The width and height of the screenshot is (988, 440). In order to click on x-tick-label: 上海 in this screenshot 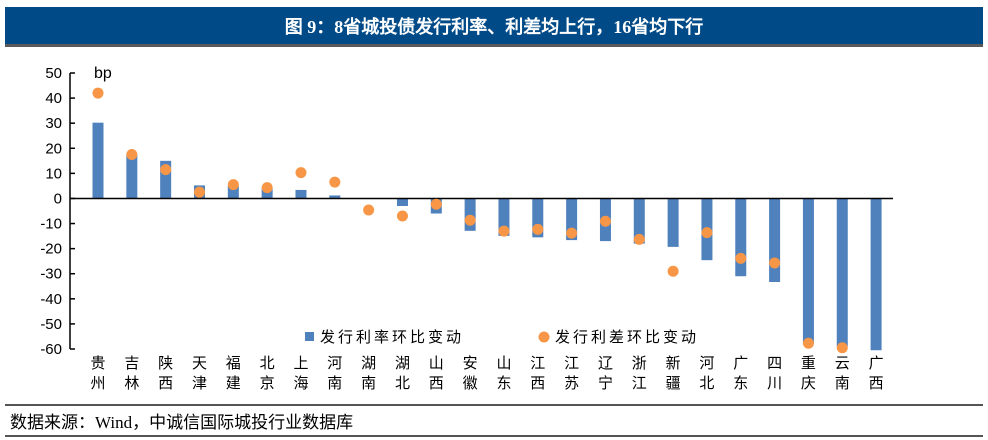, I will do `click(300, 373)`.